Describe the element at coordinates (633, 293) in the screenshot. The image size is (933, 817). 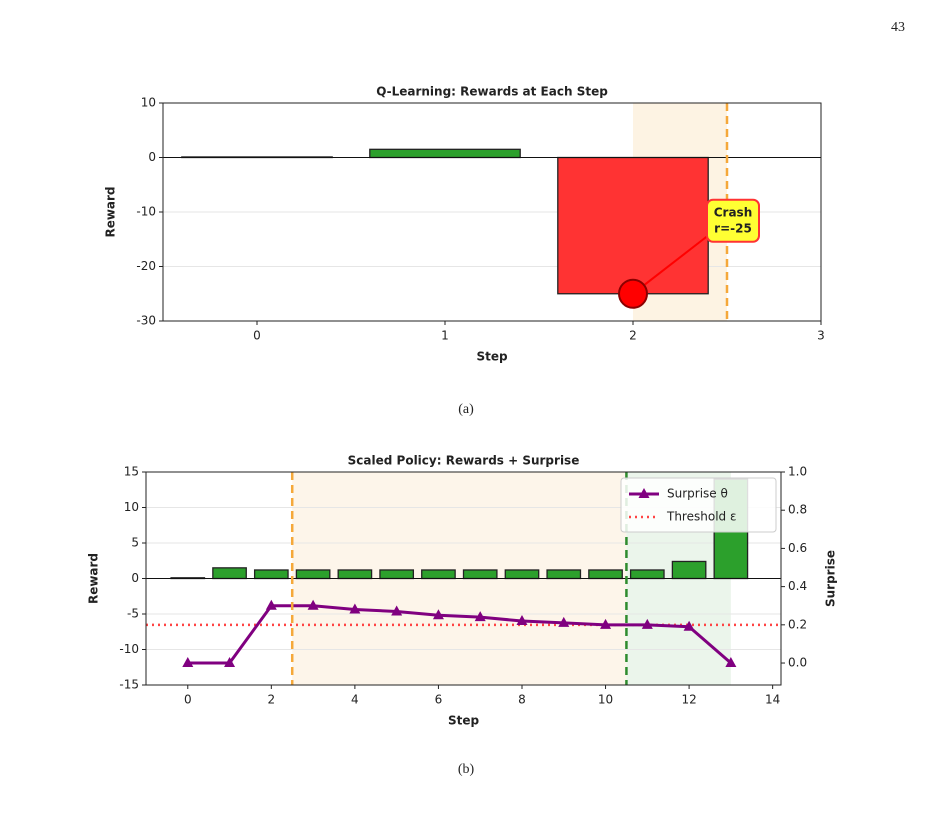
I see `highlight-point` at that location.